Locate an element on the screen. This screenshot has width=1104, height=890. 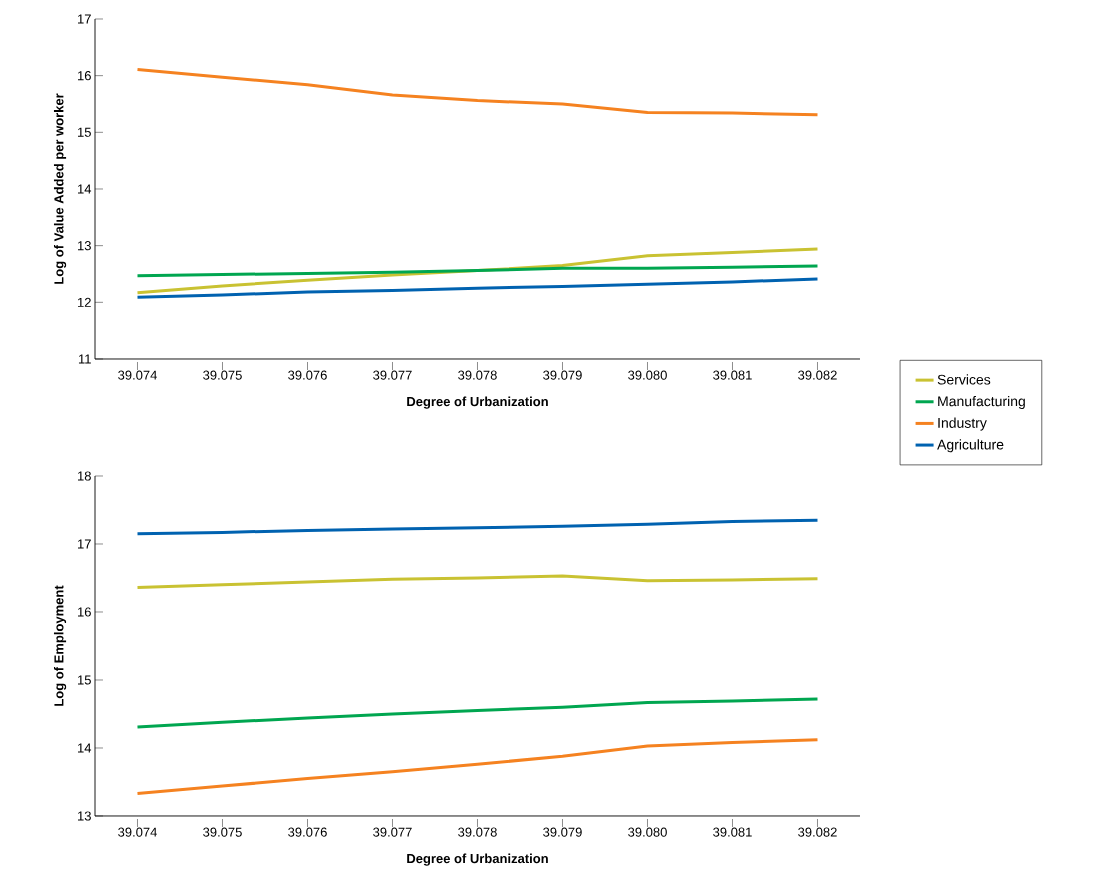
legend-label: Agriculture is located at coordinates (970, 446).